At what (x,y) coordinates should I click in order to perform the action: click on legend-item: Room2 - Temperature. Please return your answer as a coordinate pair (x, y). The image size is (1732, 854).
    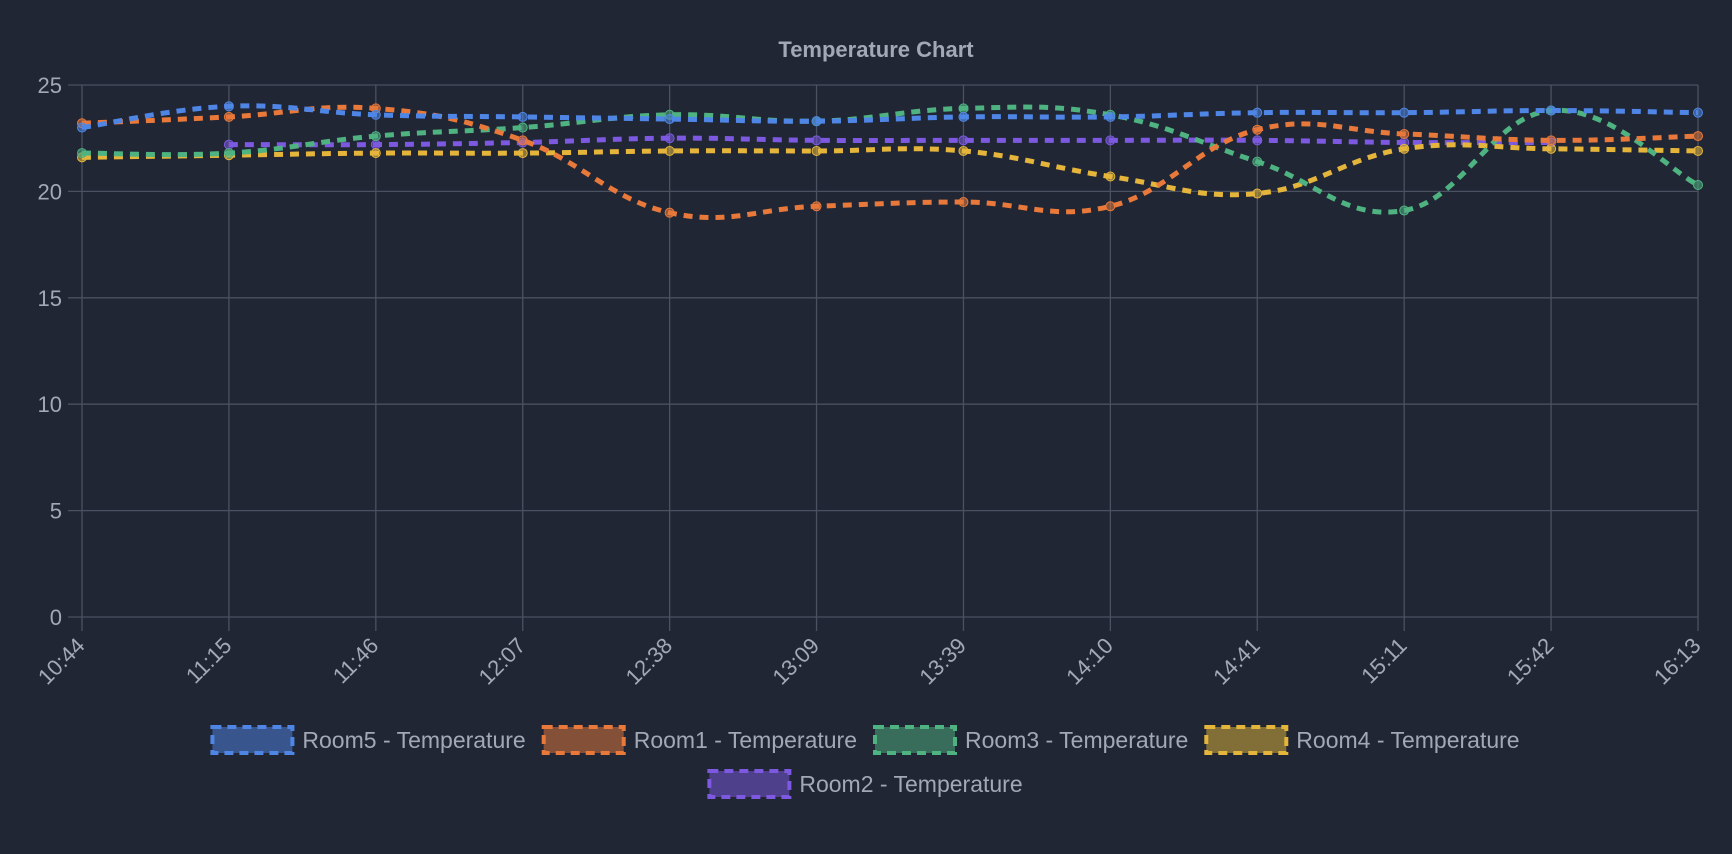
    Looking at the image, I should click on (865, 784).